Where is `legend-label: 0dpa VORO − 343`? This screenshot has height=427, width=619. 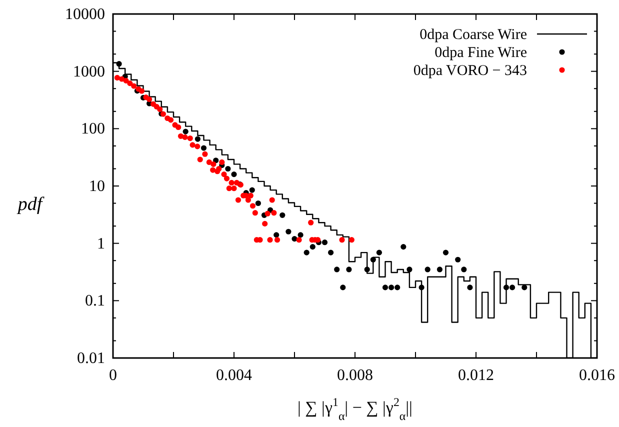 legend-label: 0dpa VORO − 343 is located at coordinates (470, 71).